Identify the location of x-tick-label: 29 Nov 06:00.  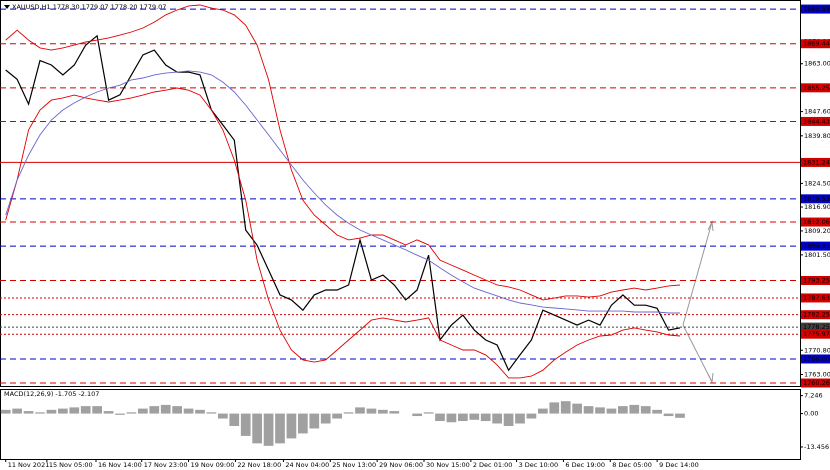
(401, 465).